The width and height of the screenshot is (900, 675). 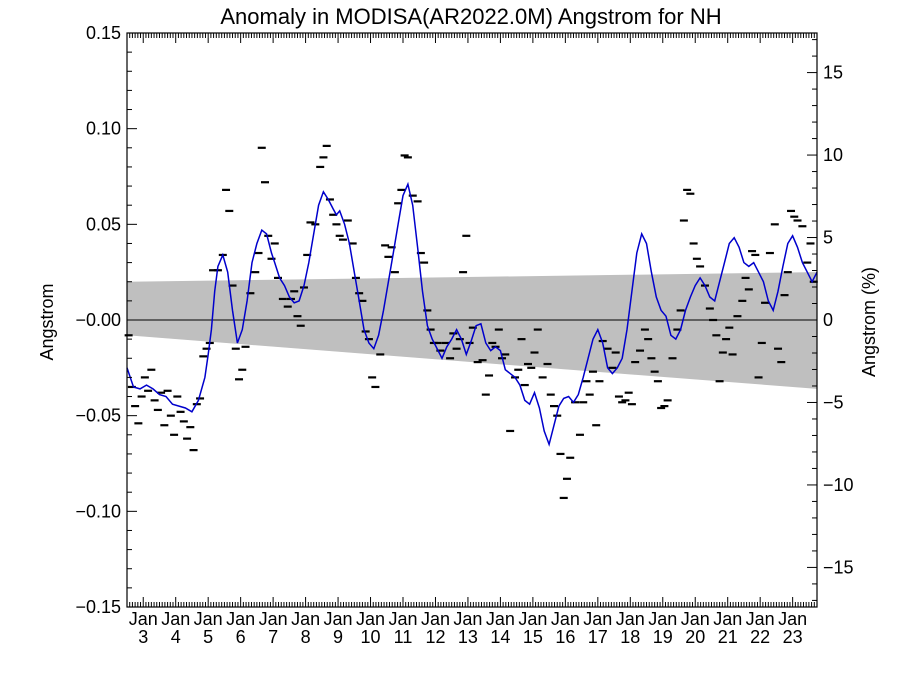 What do you see at coordinates (98, 511) in the screenshot?
I see `y-tick-label: −0.10` at bounding box center [98, 511].